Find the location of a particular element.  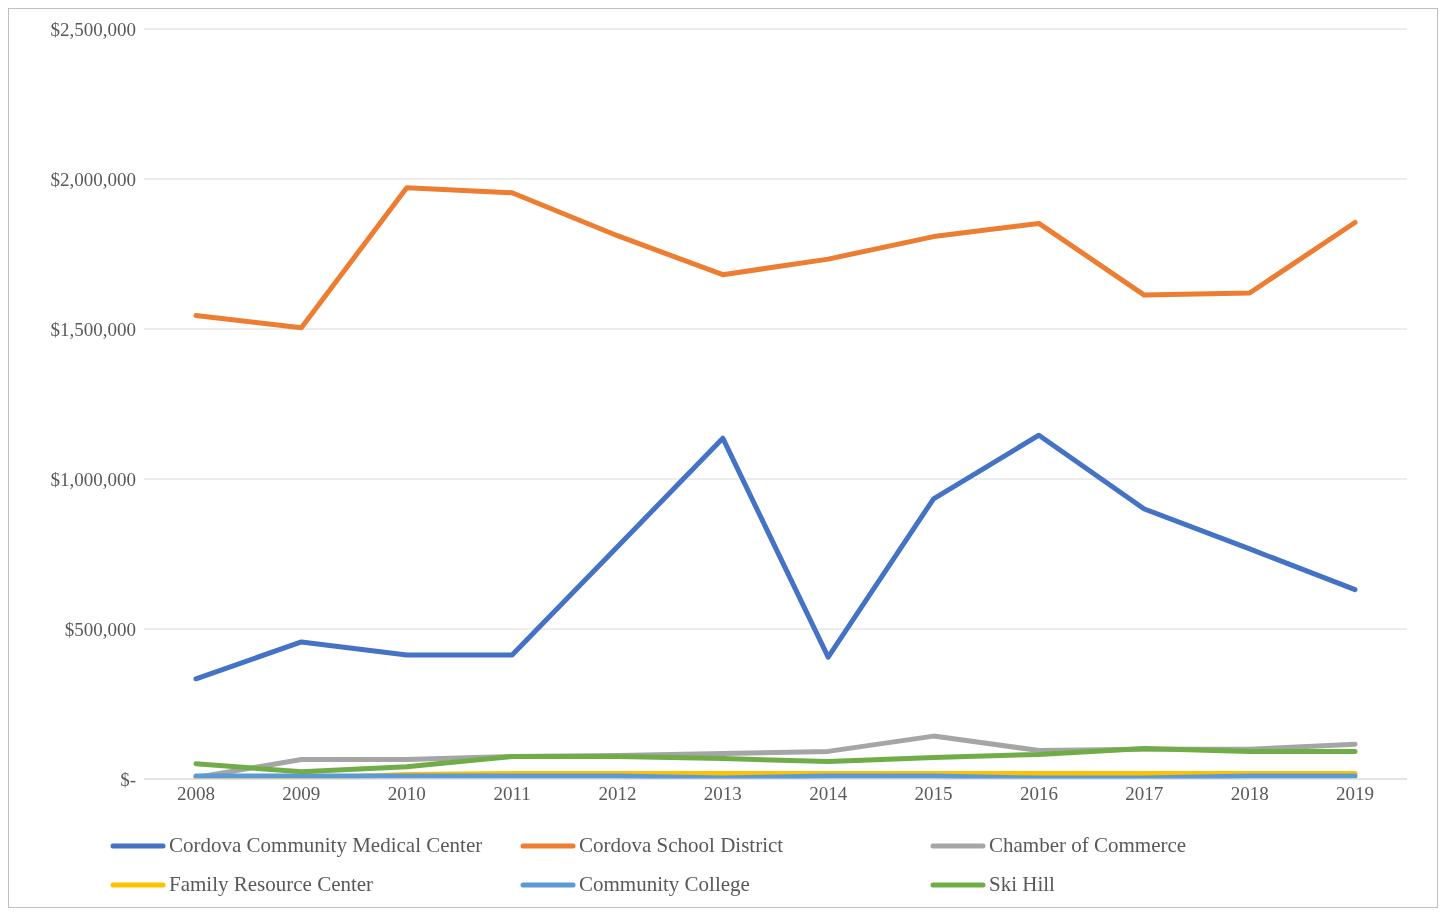

y-tick-label: $2,000,000 is located at coordinates (93, 179).